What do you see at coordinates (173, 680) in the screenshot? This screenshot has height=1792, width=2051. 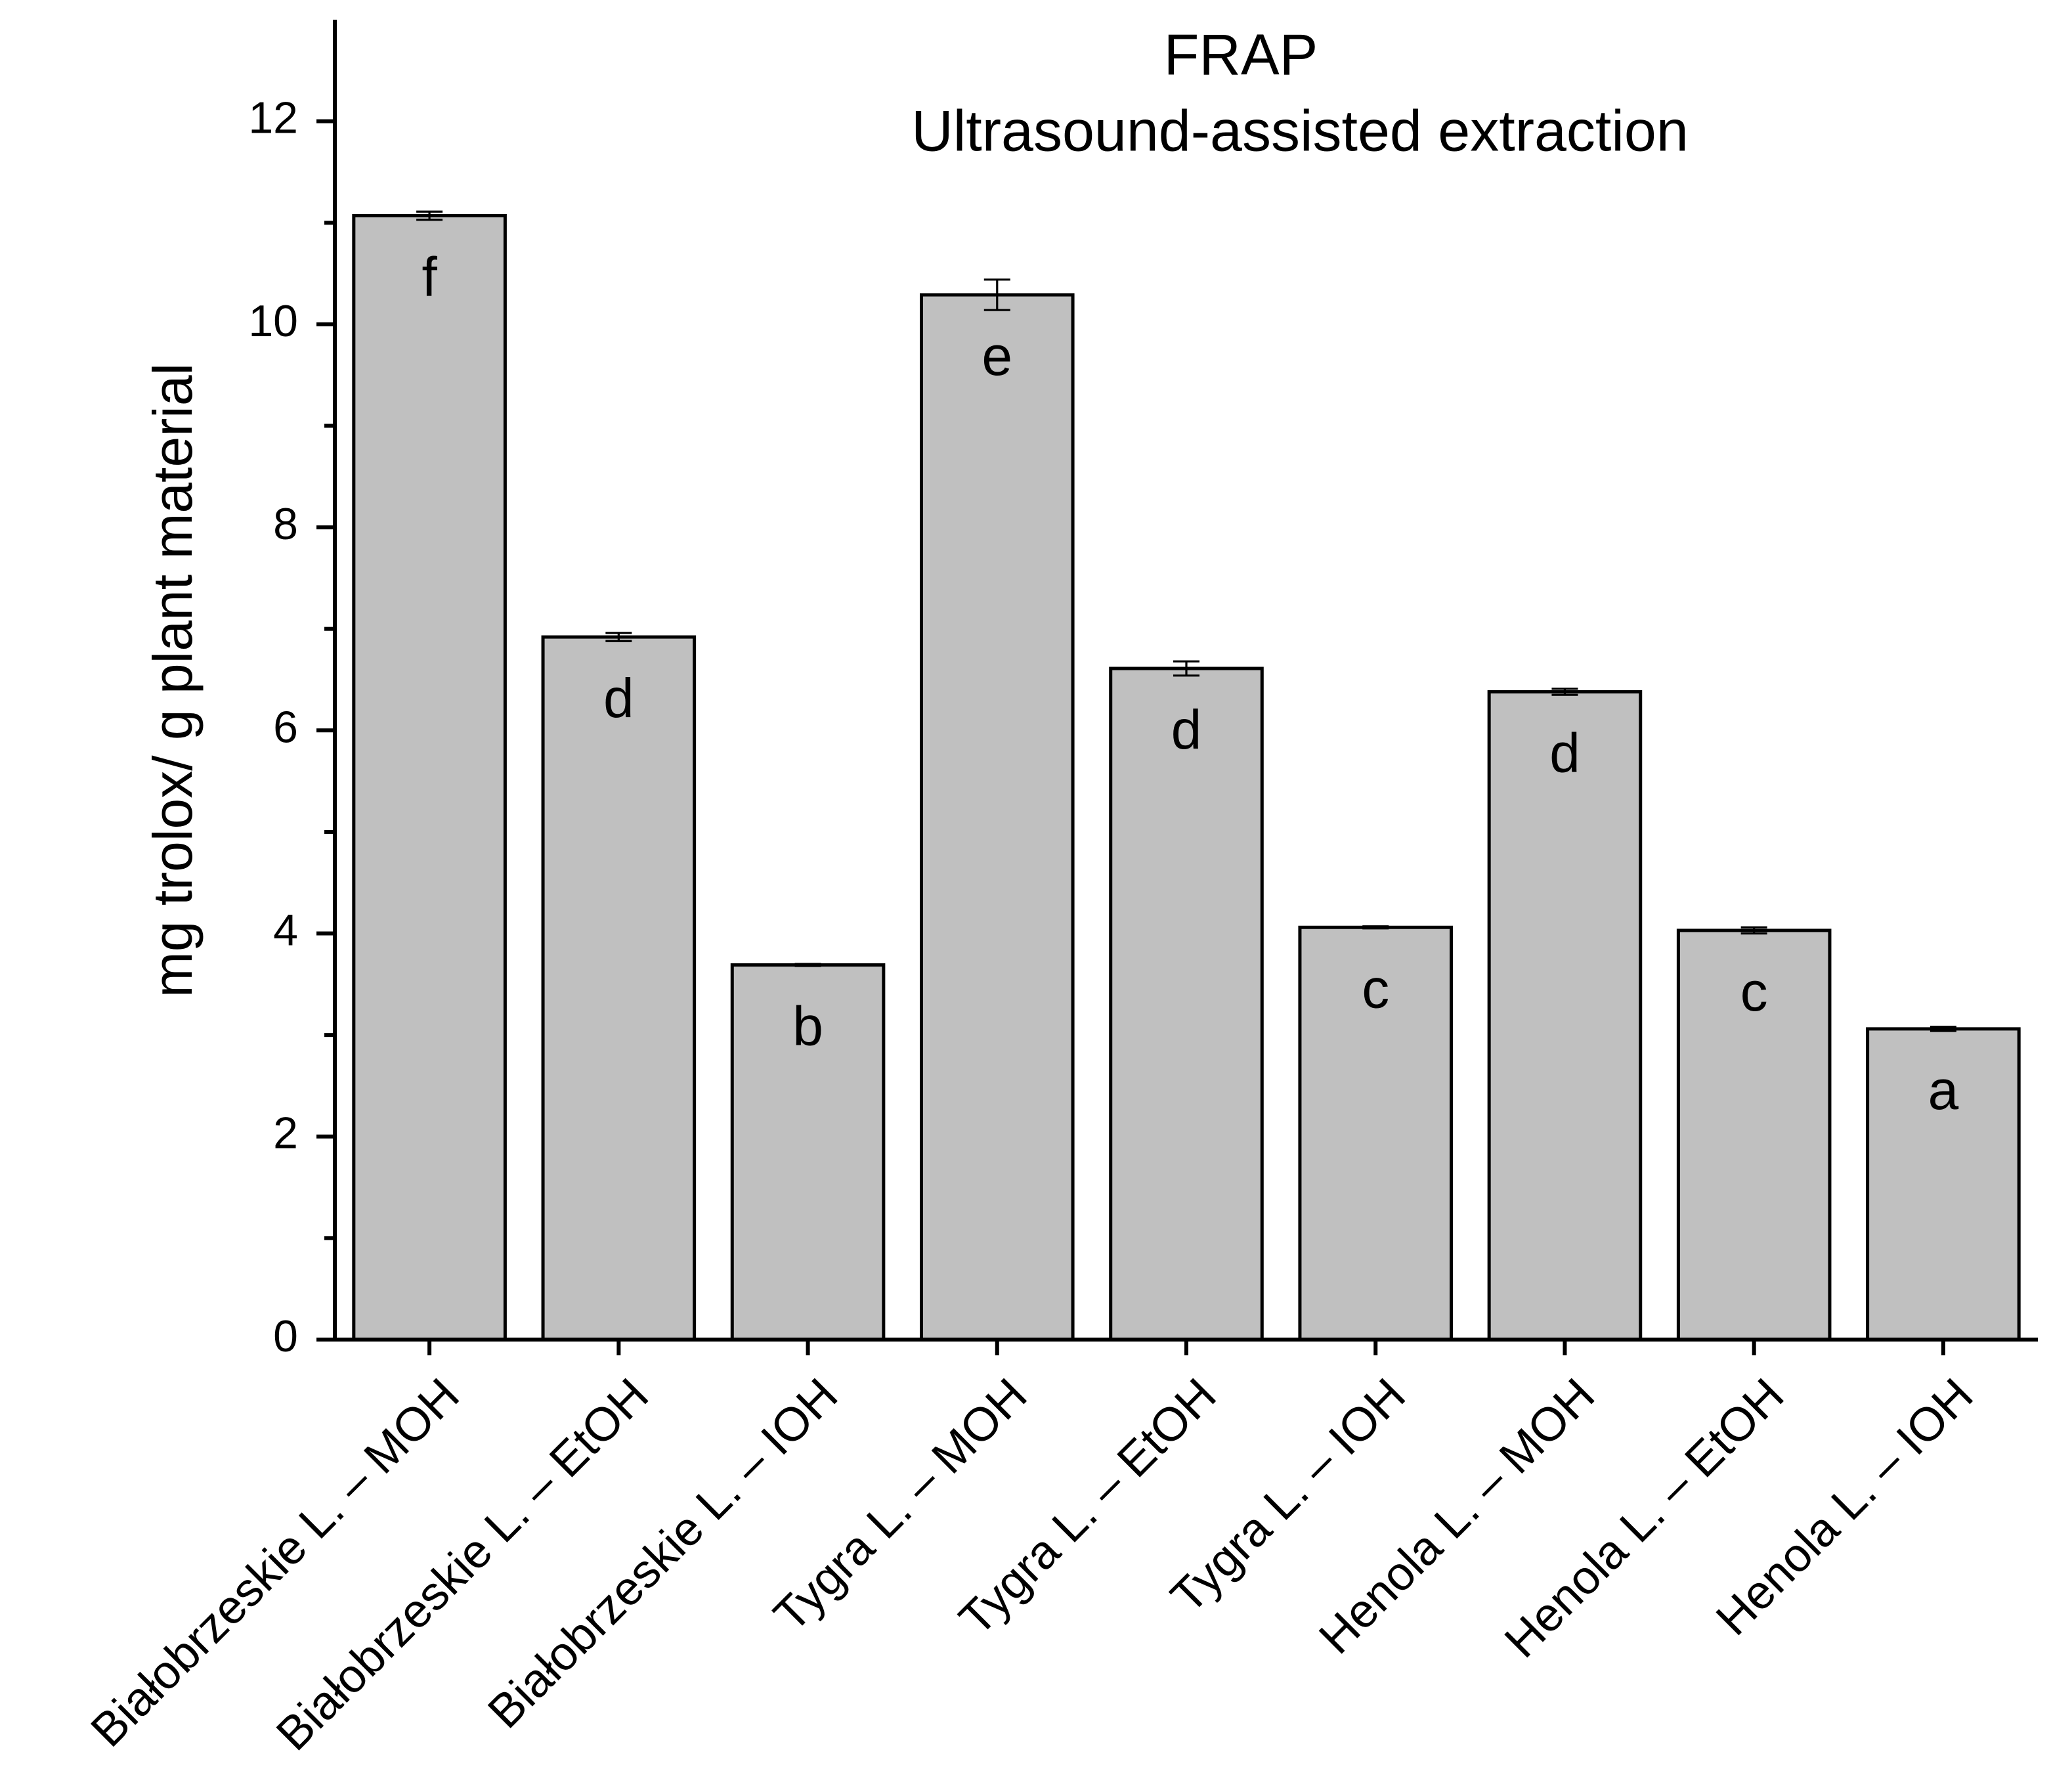 I see `y-axis-label: mg trolox/ g plant material` at bounding box center [173, 680].